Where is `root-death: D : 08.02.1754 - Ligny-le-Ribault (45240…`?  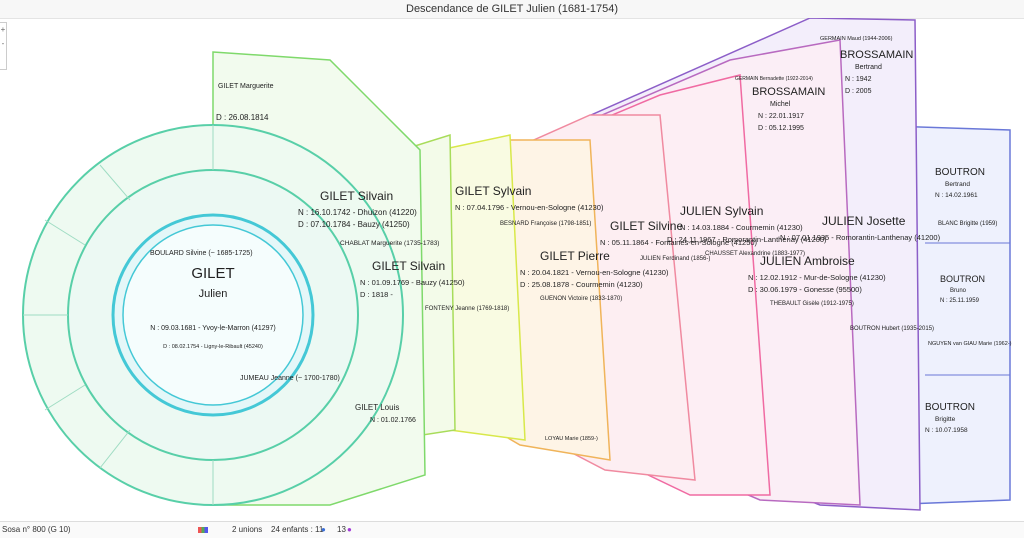 root-death: D : 08.02.1754 - Ligny-le-Ribault (45240… is located at coordinates (213, 347).